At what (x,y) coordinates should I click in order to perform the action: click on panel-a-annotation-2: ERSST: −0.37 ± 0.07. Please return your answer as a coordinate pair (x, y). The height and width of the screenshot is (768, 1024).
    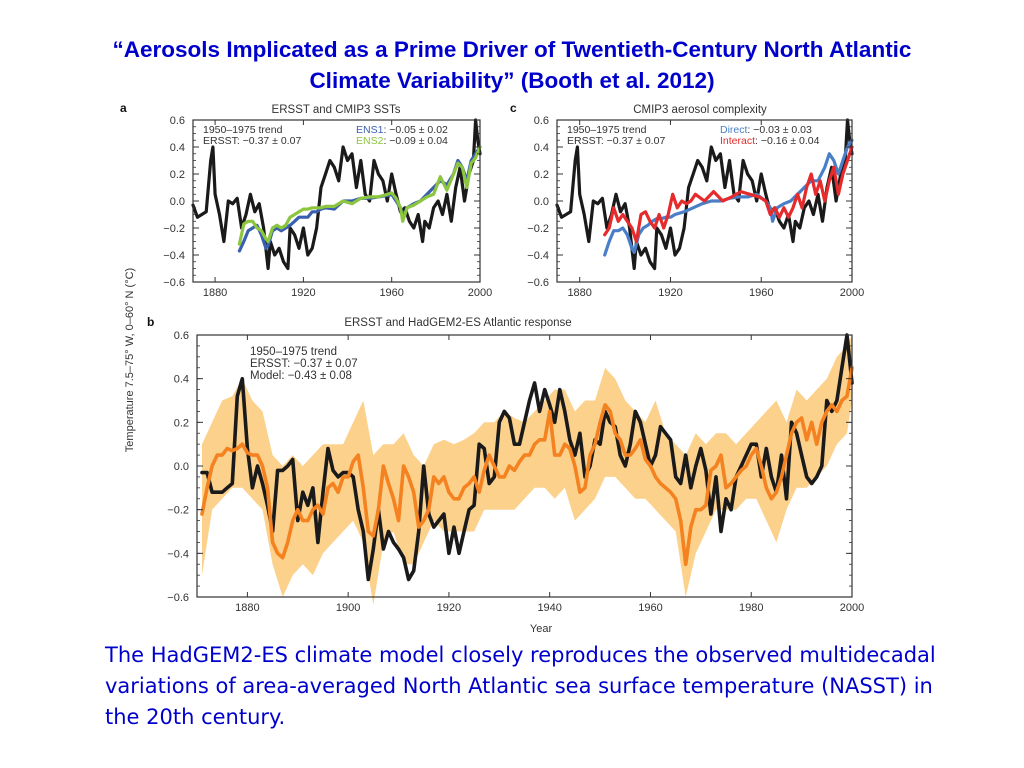
    Looking at the image, I should click on (252, 141).